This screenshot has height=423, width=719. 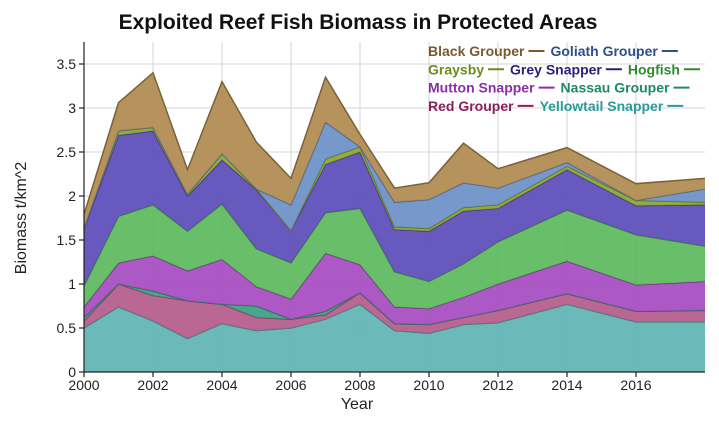 I want to click on y-tick-label: 2.5, so click(x=67, y=152).